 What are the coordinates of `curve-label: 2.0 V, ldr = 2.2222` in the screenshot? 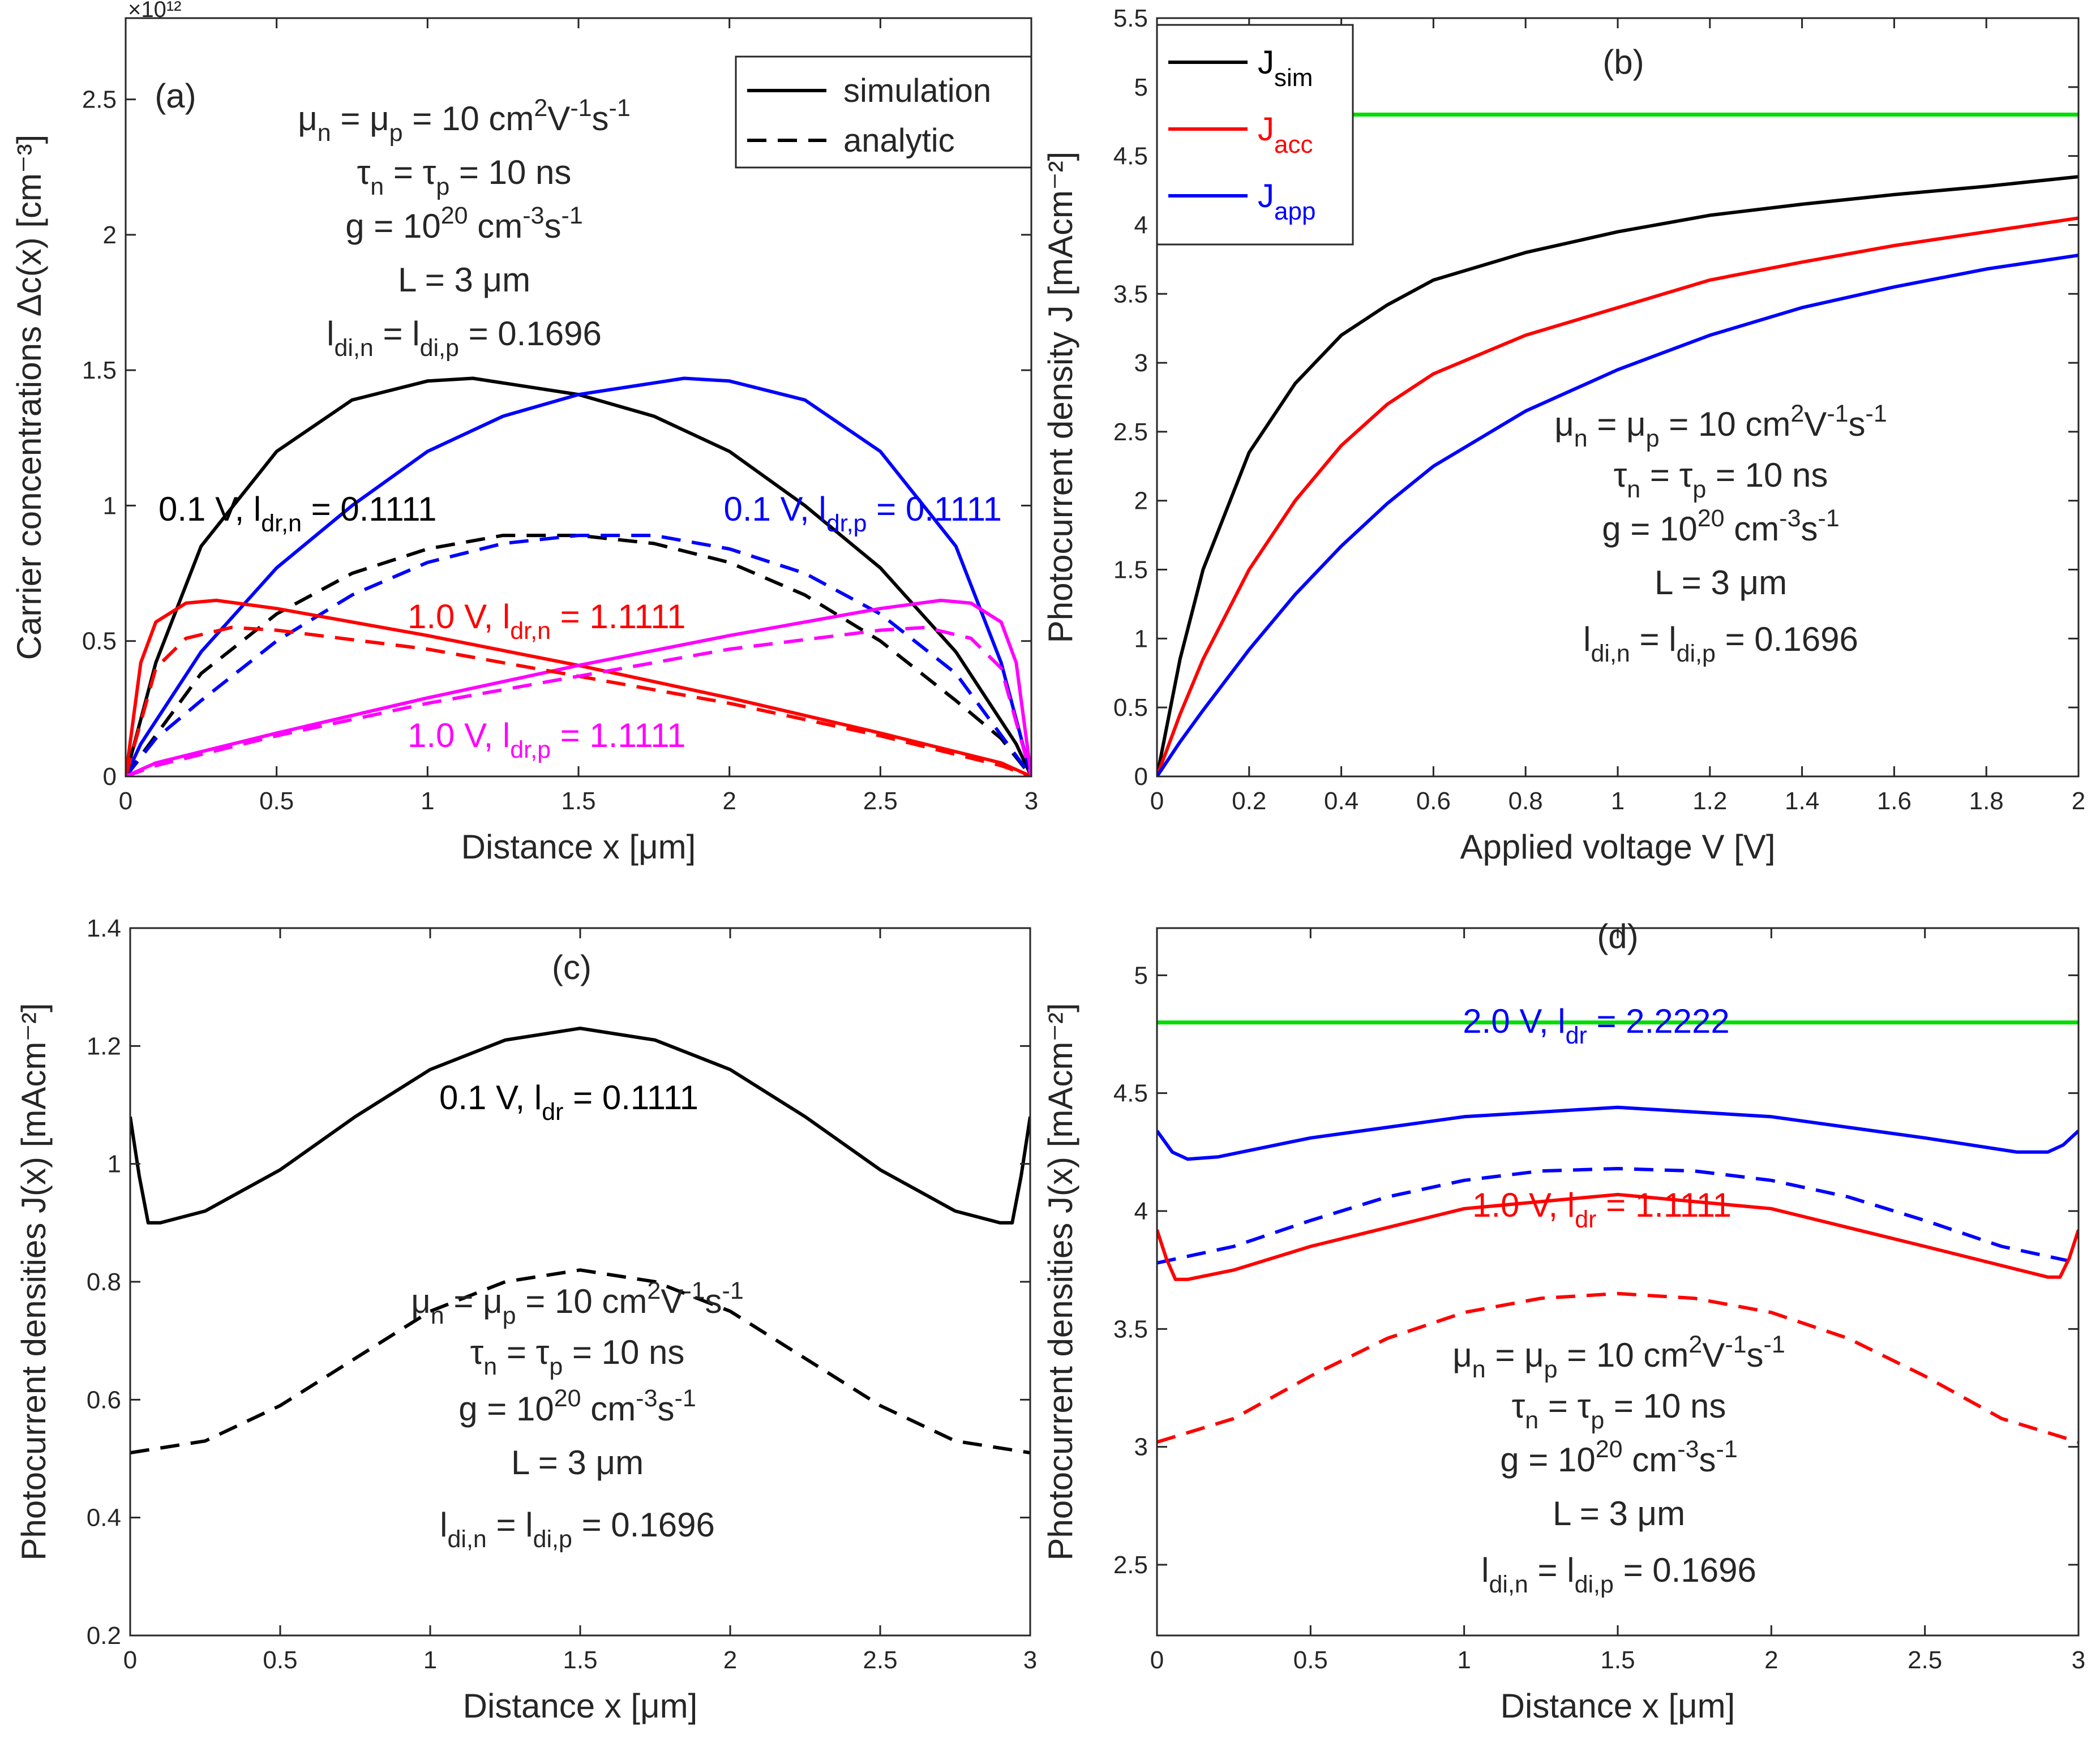 It's located at (1596, 1025).